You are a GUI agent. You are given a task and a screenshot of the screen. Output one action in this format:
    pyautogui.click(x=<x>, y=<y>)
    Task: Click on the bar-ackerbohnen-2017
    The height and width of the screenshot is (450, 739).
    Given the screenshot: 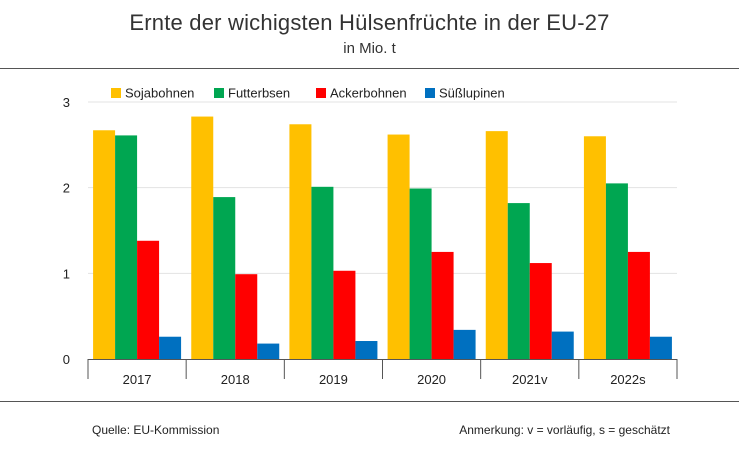 What is the action you would take?
    pyautogui.click(x=148, y=299)
    